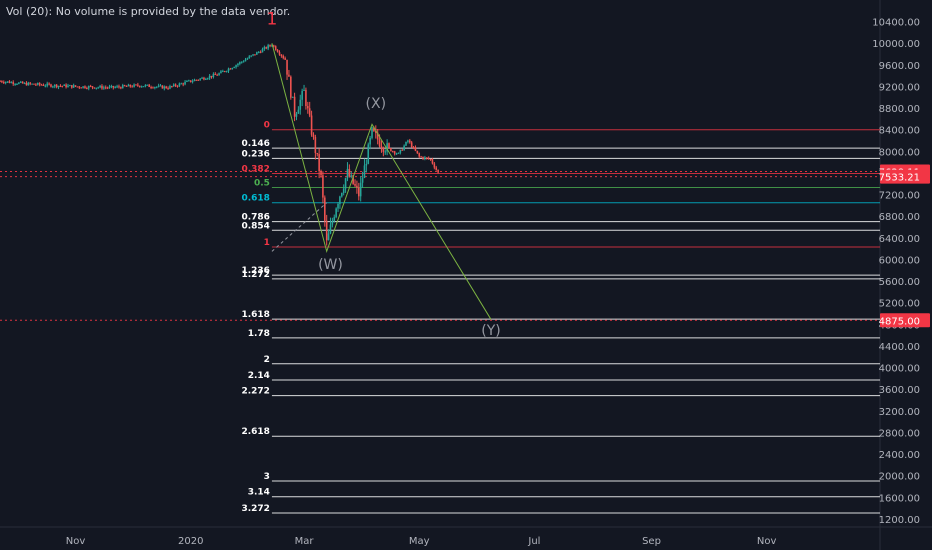 This screenshot has width=932, height=550. What do you see at coordinates (899, 152) in the screenshot?
I see `y-tick-label: 8000.00` at bounding box center [899, 152].